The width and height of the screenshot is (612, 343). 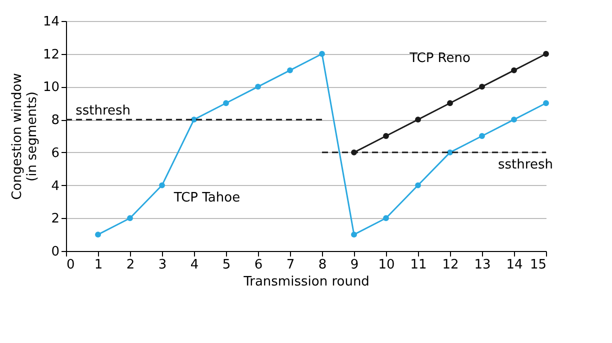 What do you see at coordinates (439, 58) in the screenshot?
I see `series-label: TCP Reno` at bounding box center [439, 58].